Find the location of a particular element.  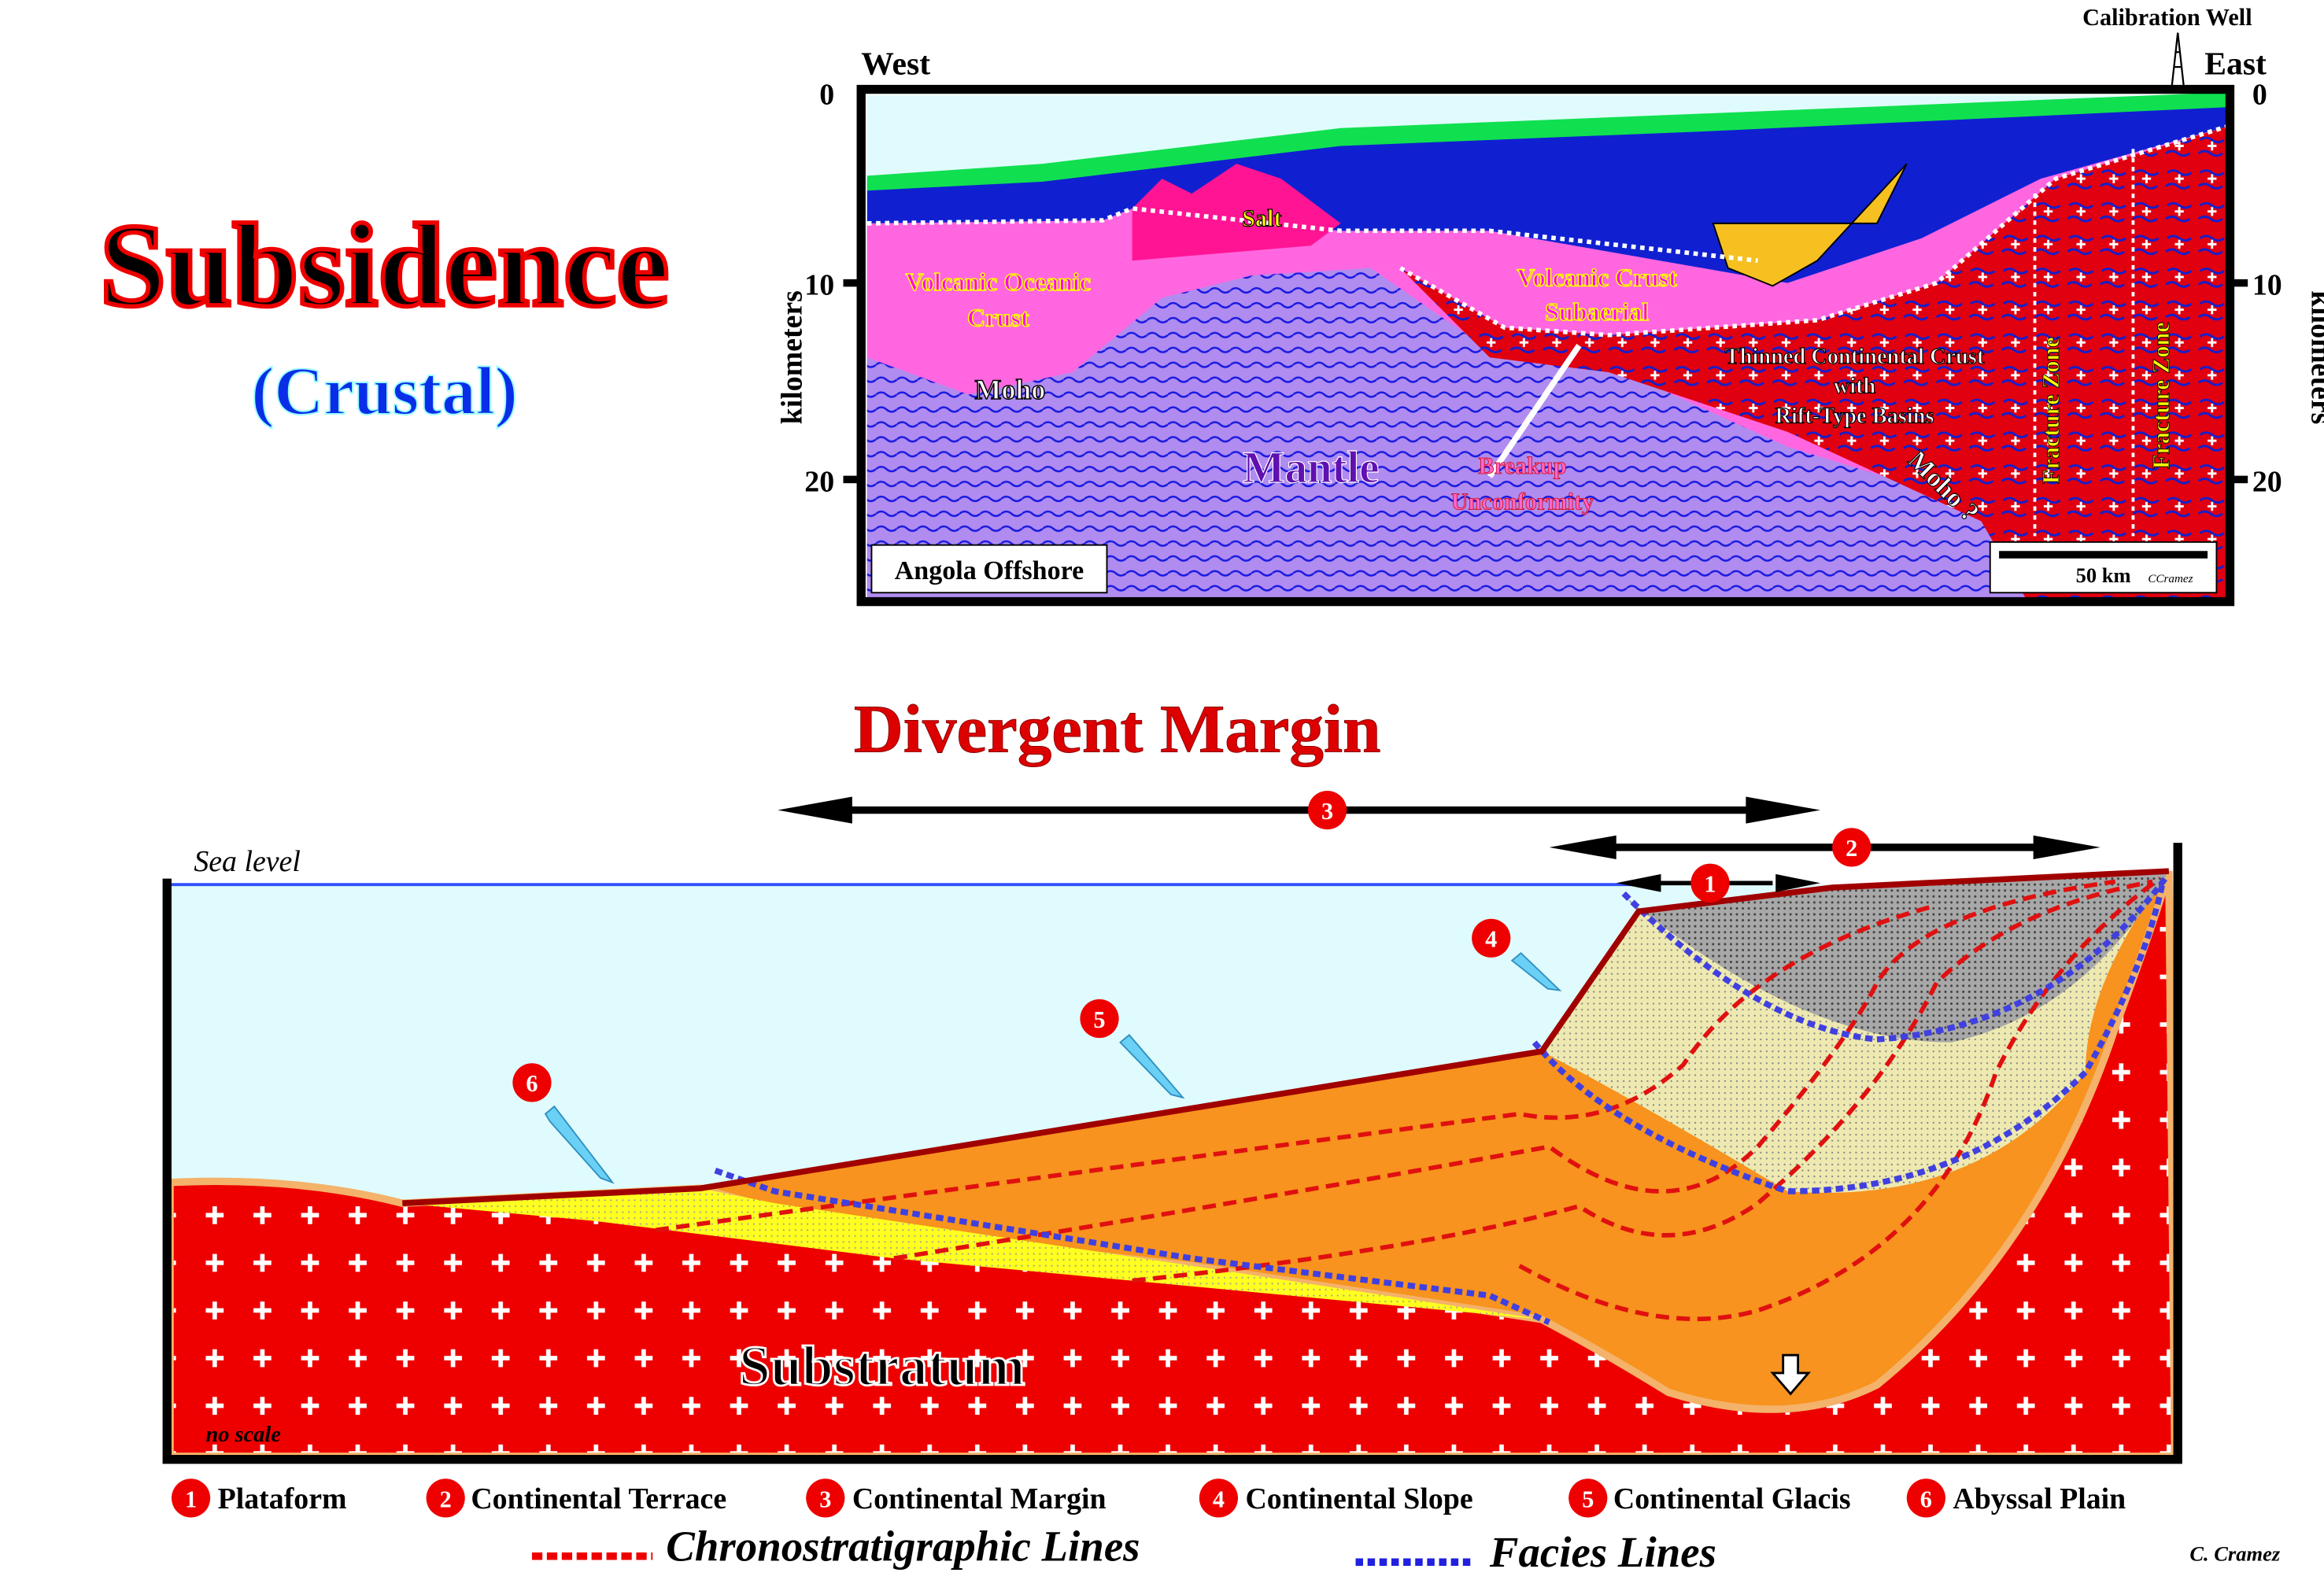

title-block: Subsidence (Crustal) is located at coordinates (384, 313).